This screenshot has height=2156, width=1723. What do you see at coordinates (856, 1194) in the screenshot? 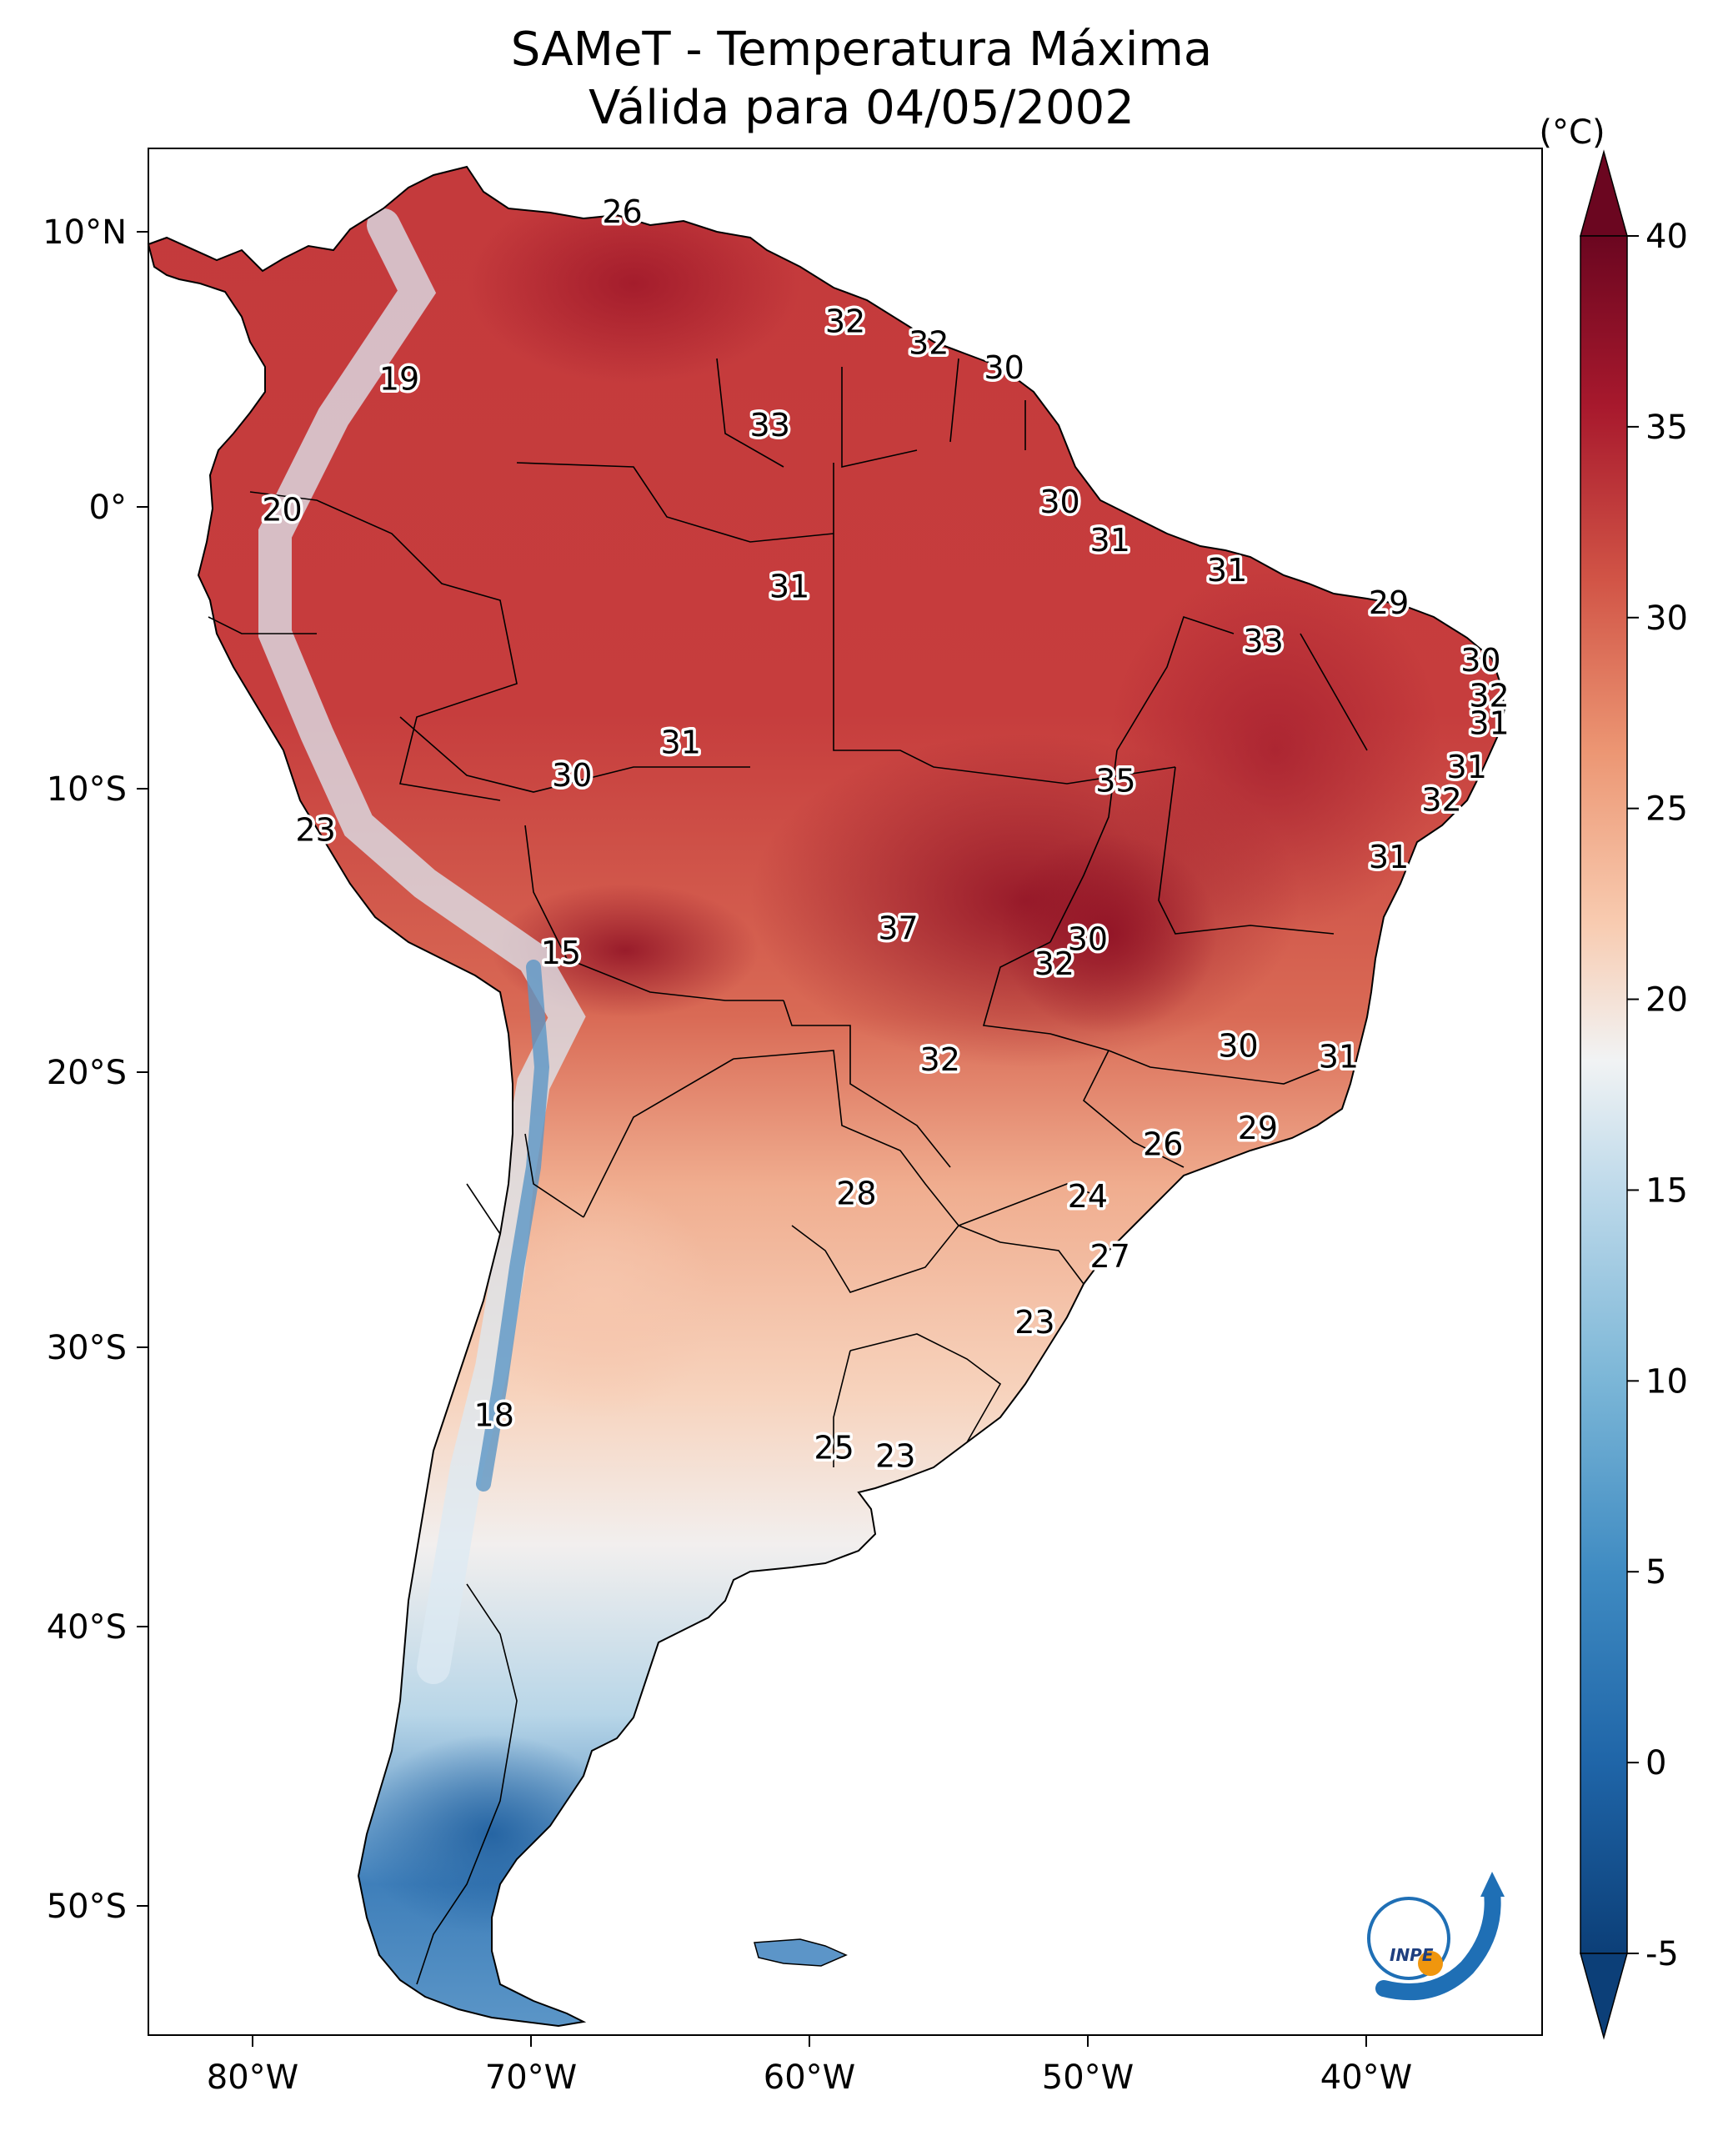
I see `station-temperature-label: 28` at bounding box center [856, 1194].